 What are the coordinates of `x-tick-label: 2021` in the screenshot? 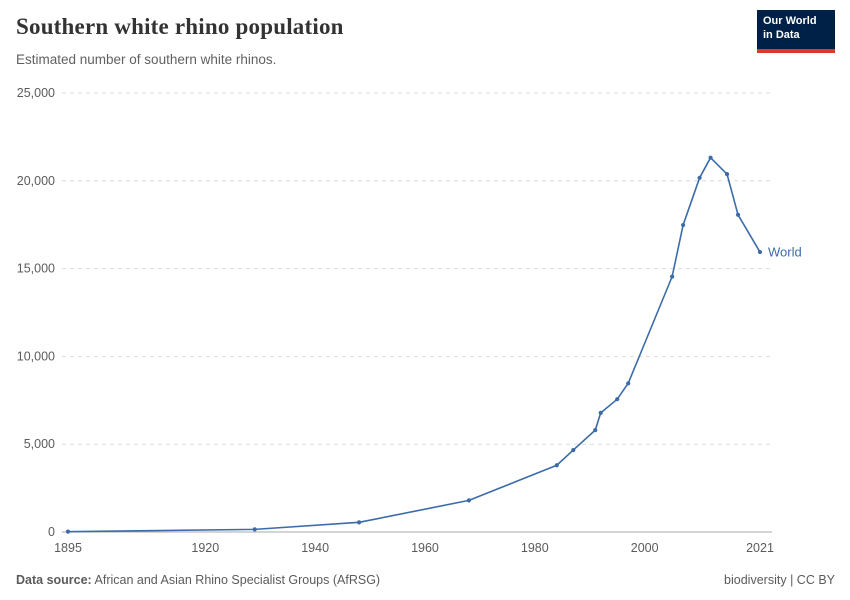 It's located at (760, 548).